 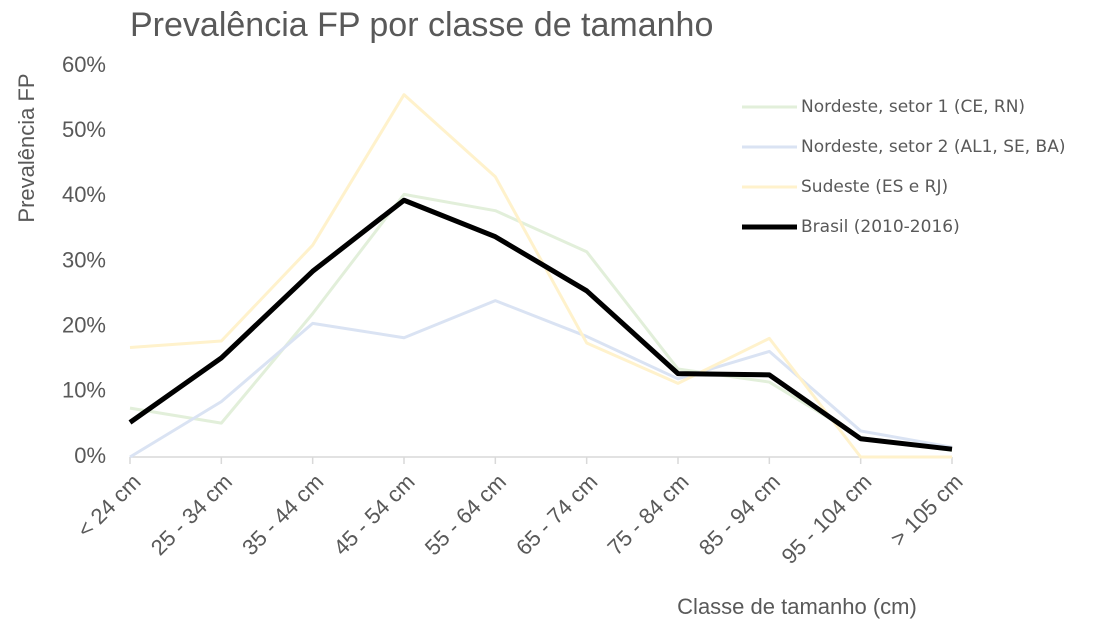 I want to click on x-tick-label: 35 - 44 cm, so click(x=282, y=514).